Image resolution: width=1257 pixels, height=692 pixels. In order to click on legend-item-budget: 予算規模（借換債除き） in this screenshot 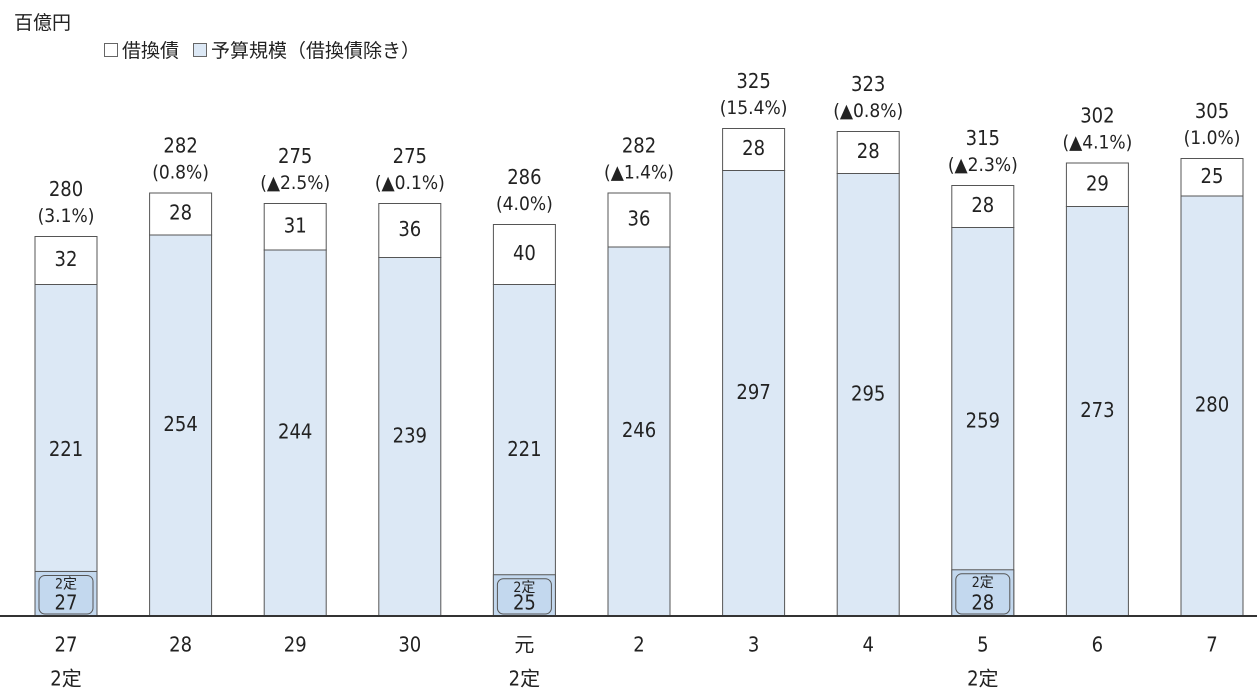, I will do `click(306, 49)`.